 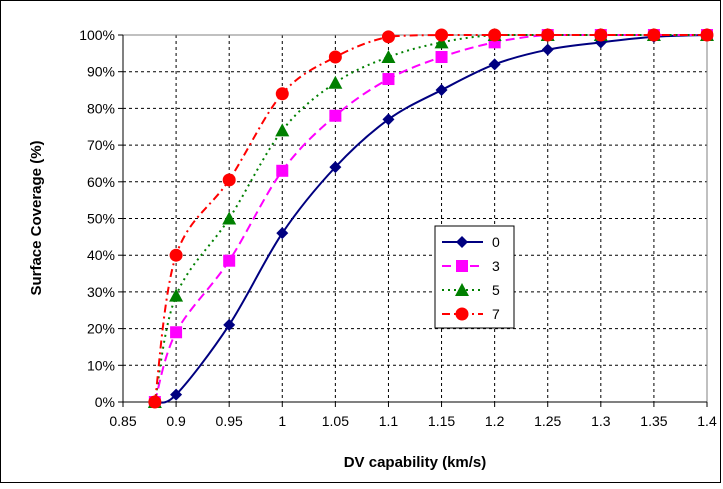 What do you see at coordinates (101, 72) in the screenshot?
I see `y-tick-label: 90%` at bounding box center [101, 72].